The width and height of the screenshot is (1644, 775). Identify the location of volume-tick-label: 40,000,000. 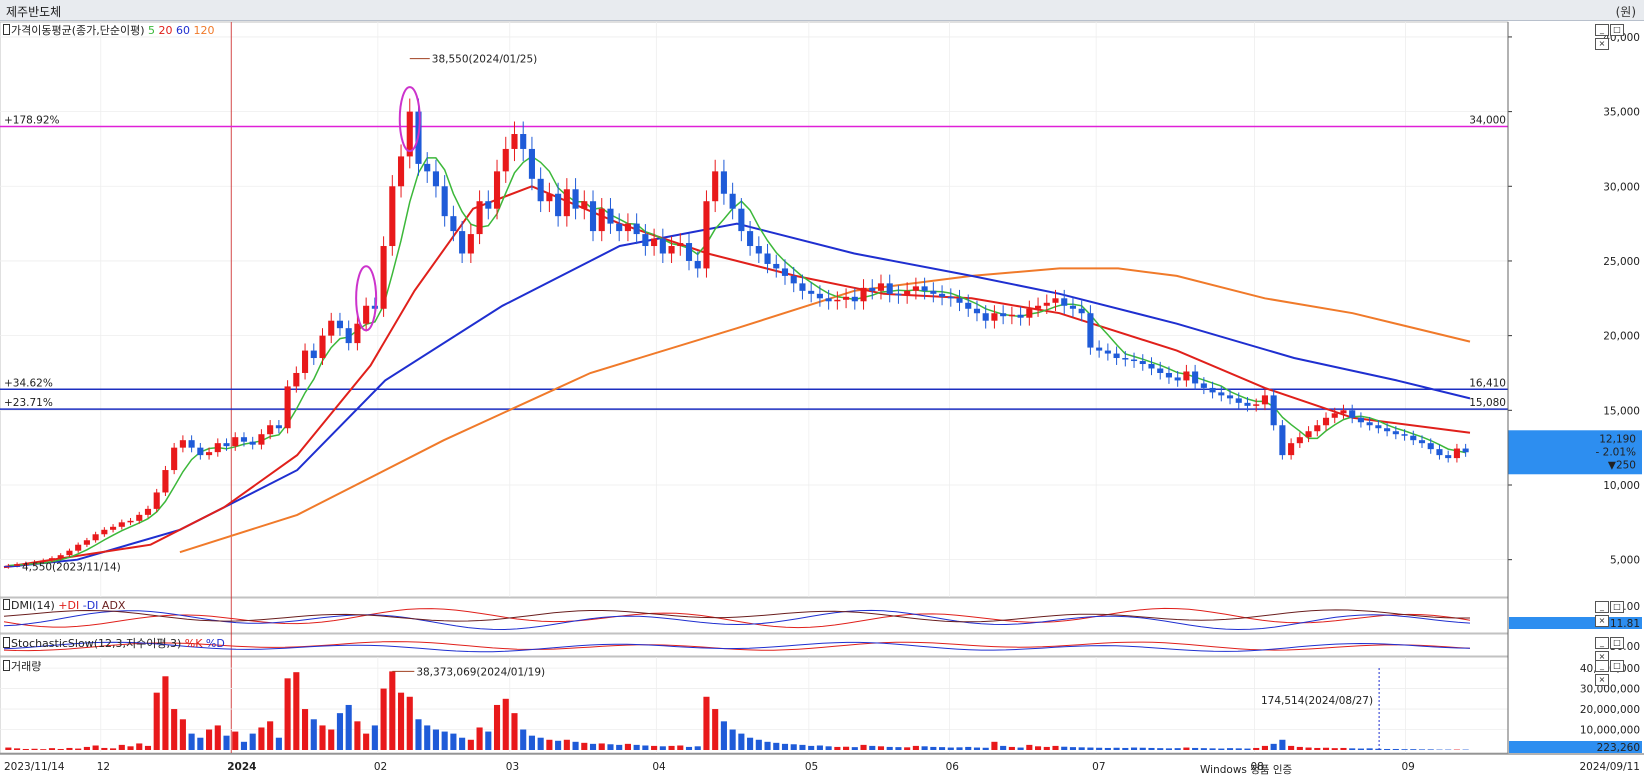
(1610, 669).